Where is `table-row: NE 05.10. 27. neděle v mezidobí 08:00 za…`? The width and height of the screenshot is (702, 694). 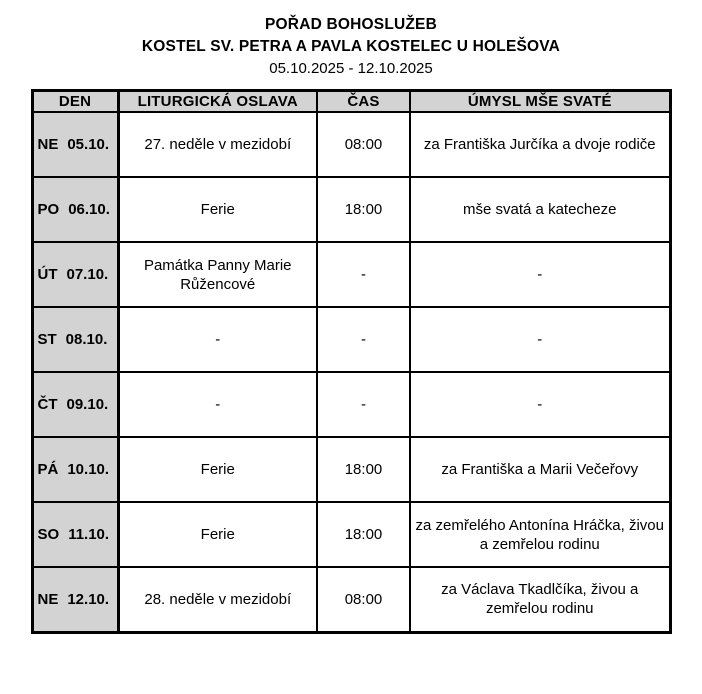 table-row: NE 05.10. 27. neděle v mezidobí 08:00 za… is located at coordinates (351, 144).